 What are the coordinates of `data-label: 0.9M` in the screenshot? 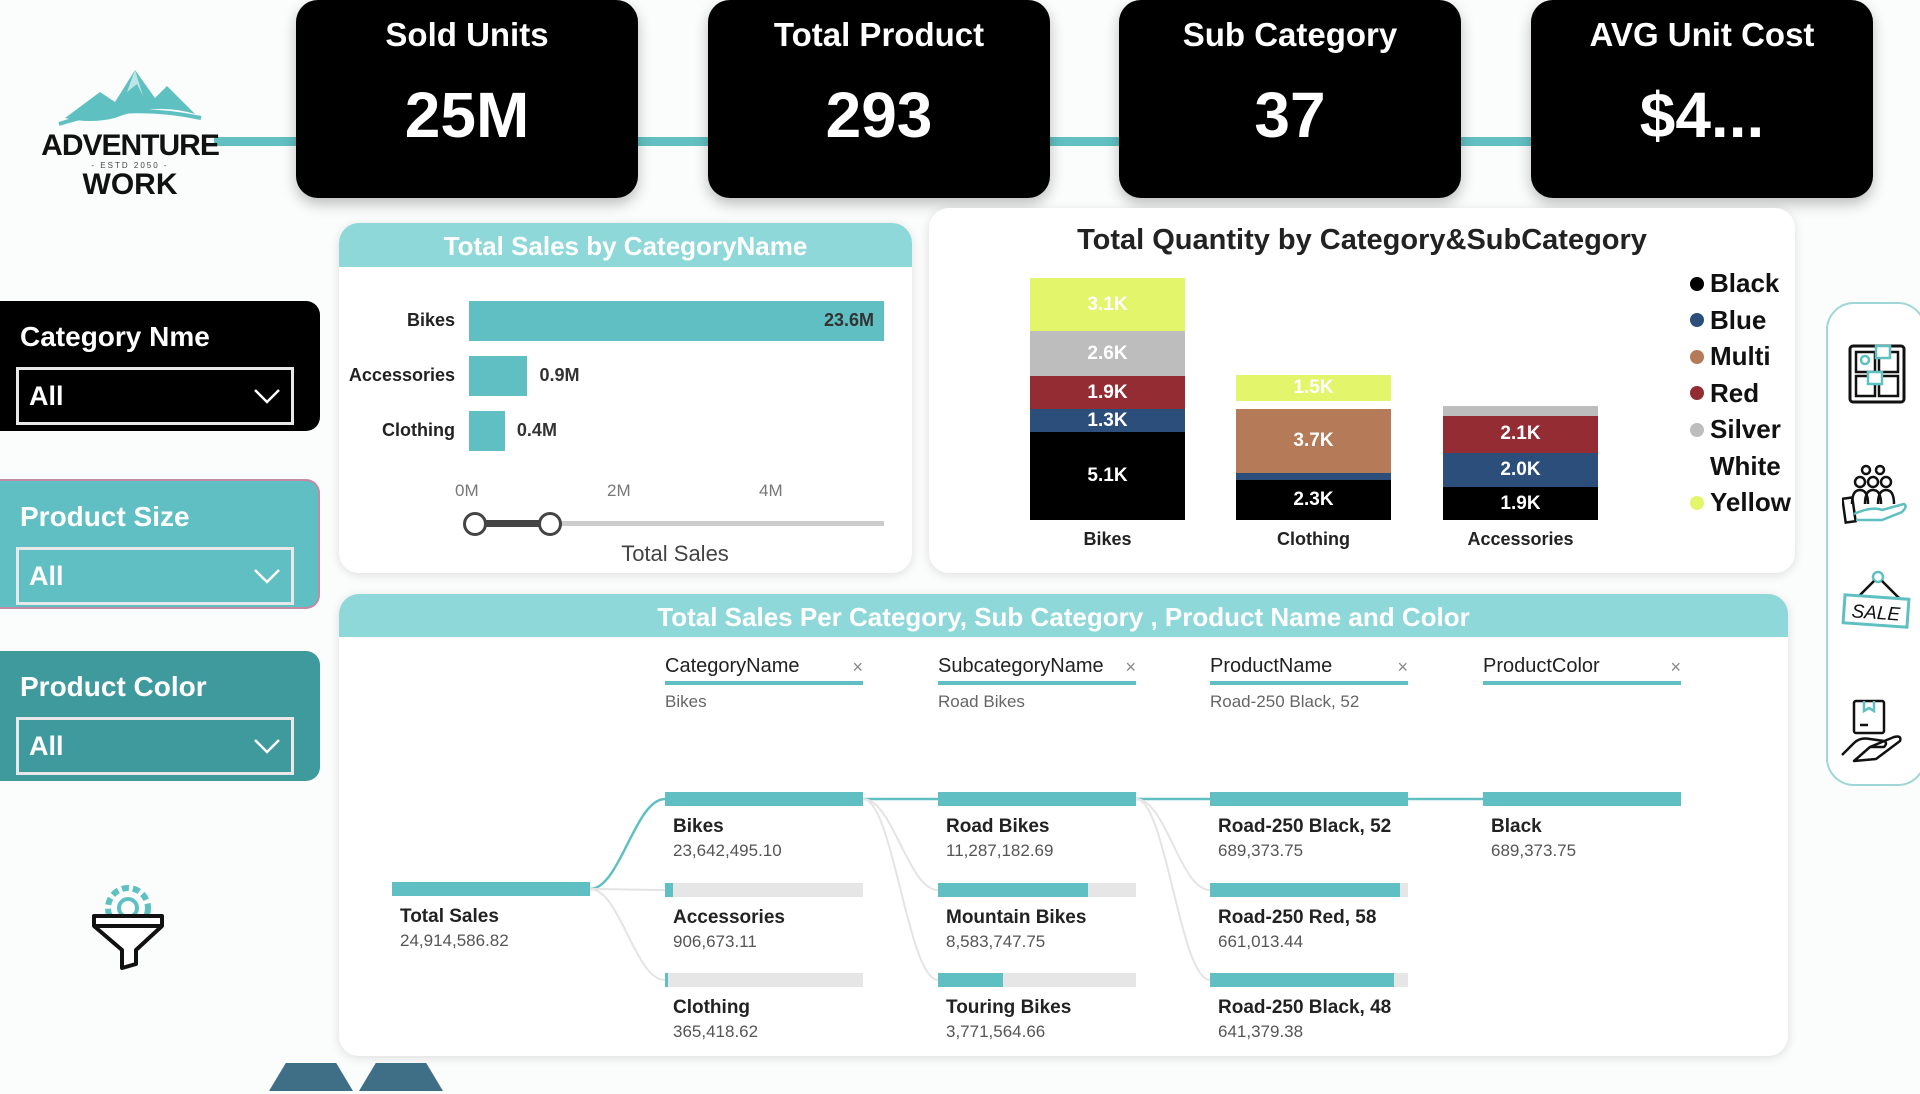 It's located at (559, 375).